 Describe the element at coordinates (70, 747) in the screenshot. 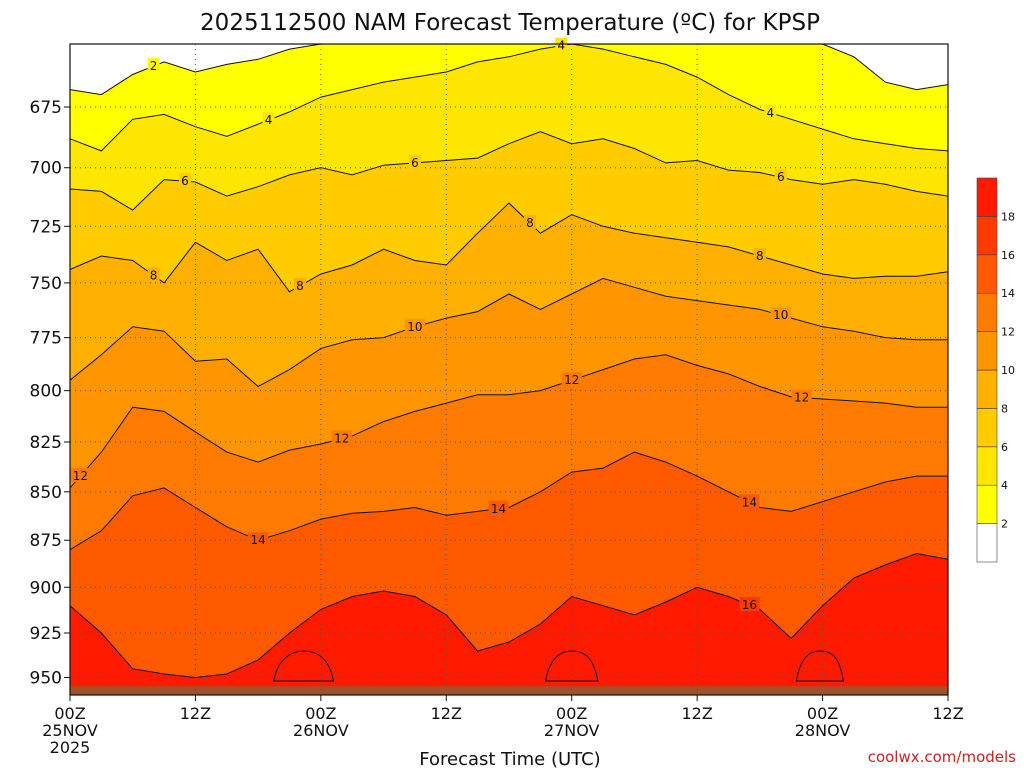

I see `x-tick-year: 2025` at that location.